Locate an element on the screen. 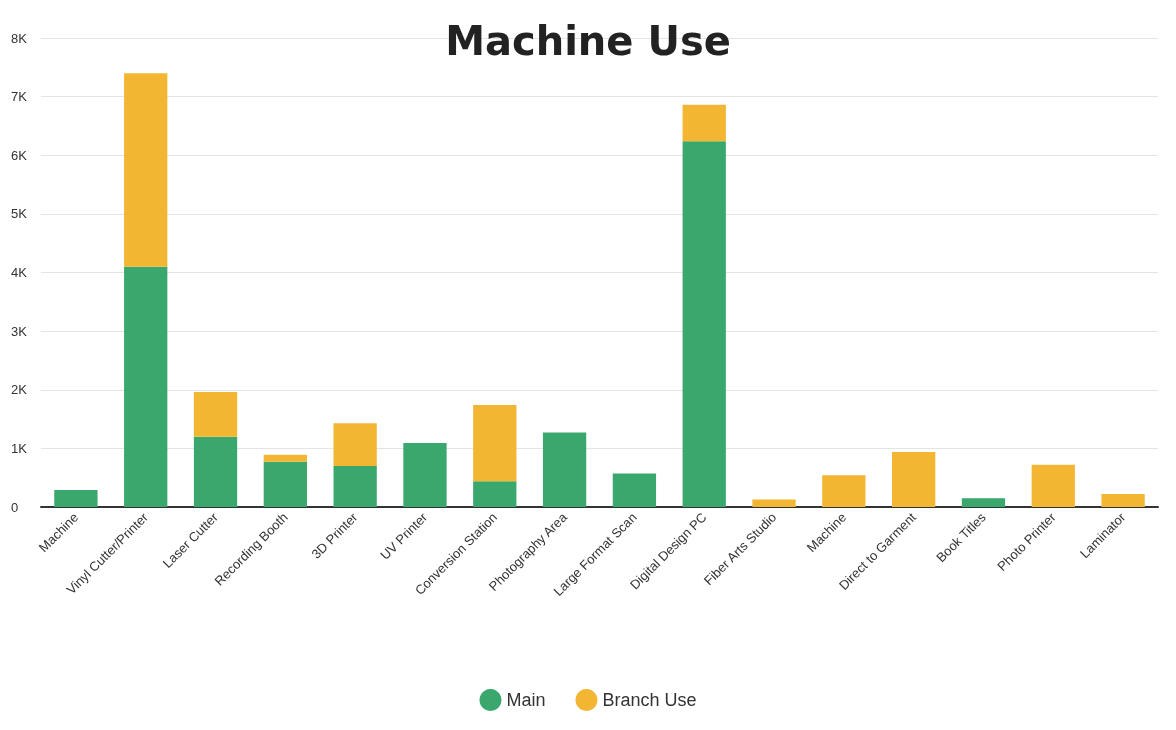  legend-label: Main is located at coordinates (526, 700).